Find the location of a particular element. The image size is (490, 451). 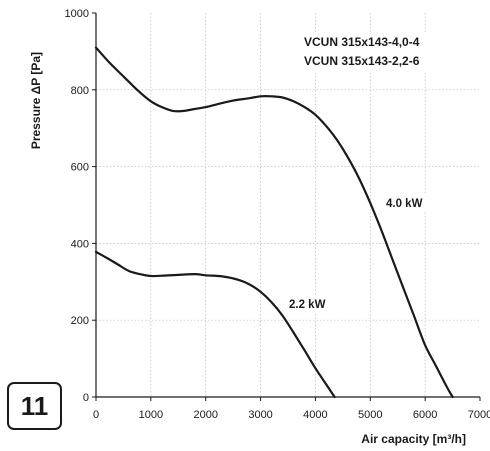

curve-label-22kw: 2.2 kW is located at coordinates (307, 305).